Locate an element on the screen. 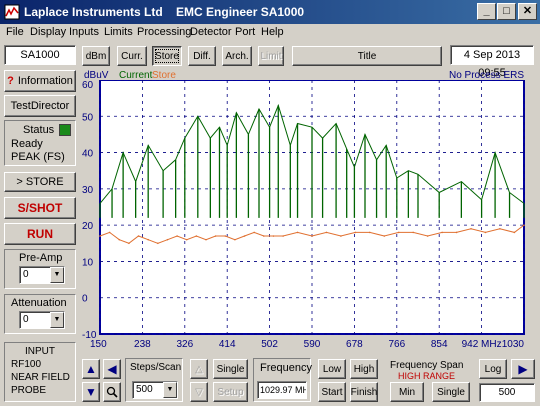 The height and width of the screenshot is (406, 540). frequency-label: Frequency is located at coordinates (286, 368).